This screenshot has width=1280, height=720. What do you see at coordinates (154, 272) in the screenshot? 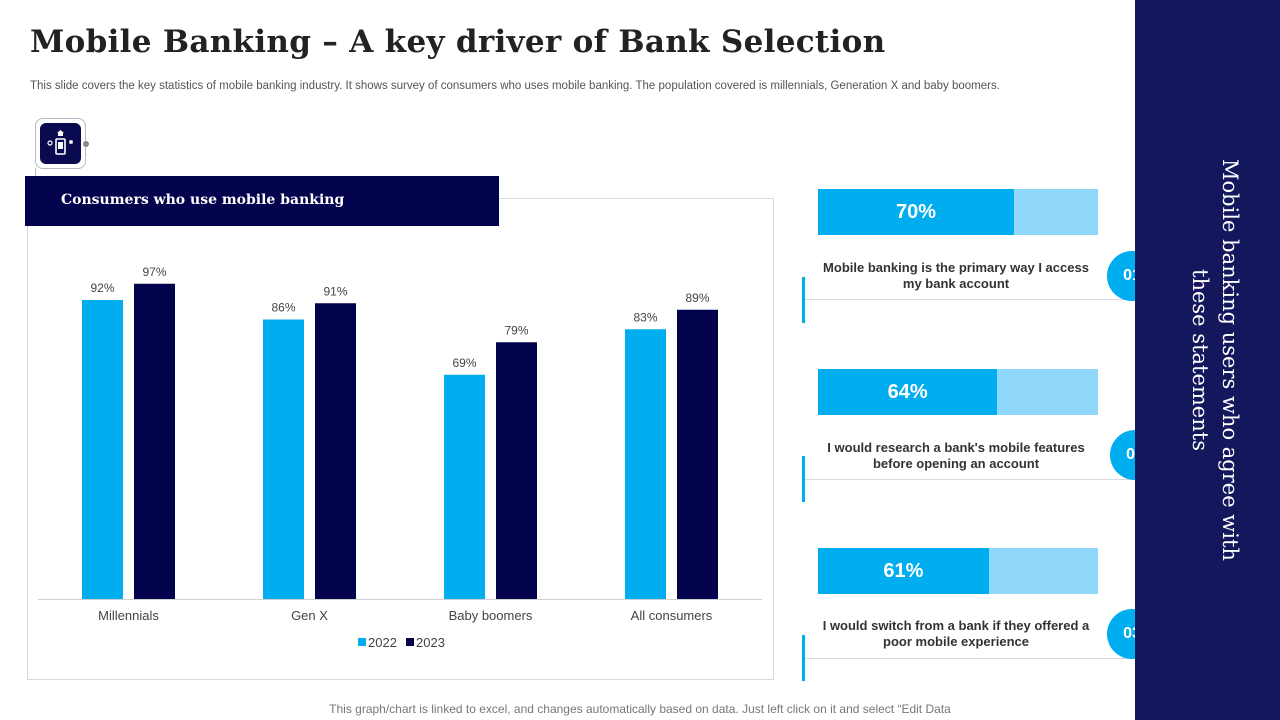
I see `data-label: 97%` at bounding box center [154, 272].